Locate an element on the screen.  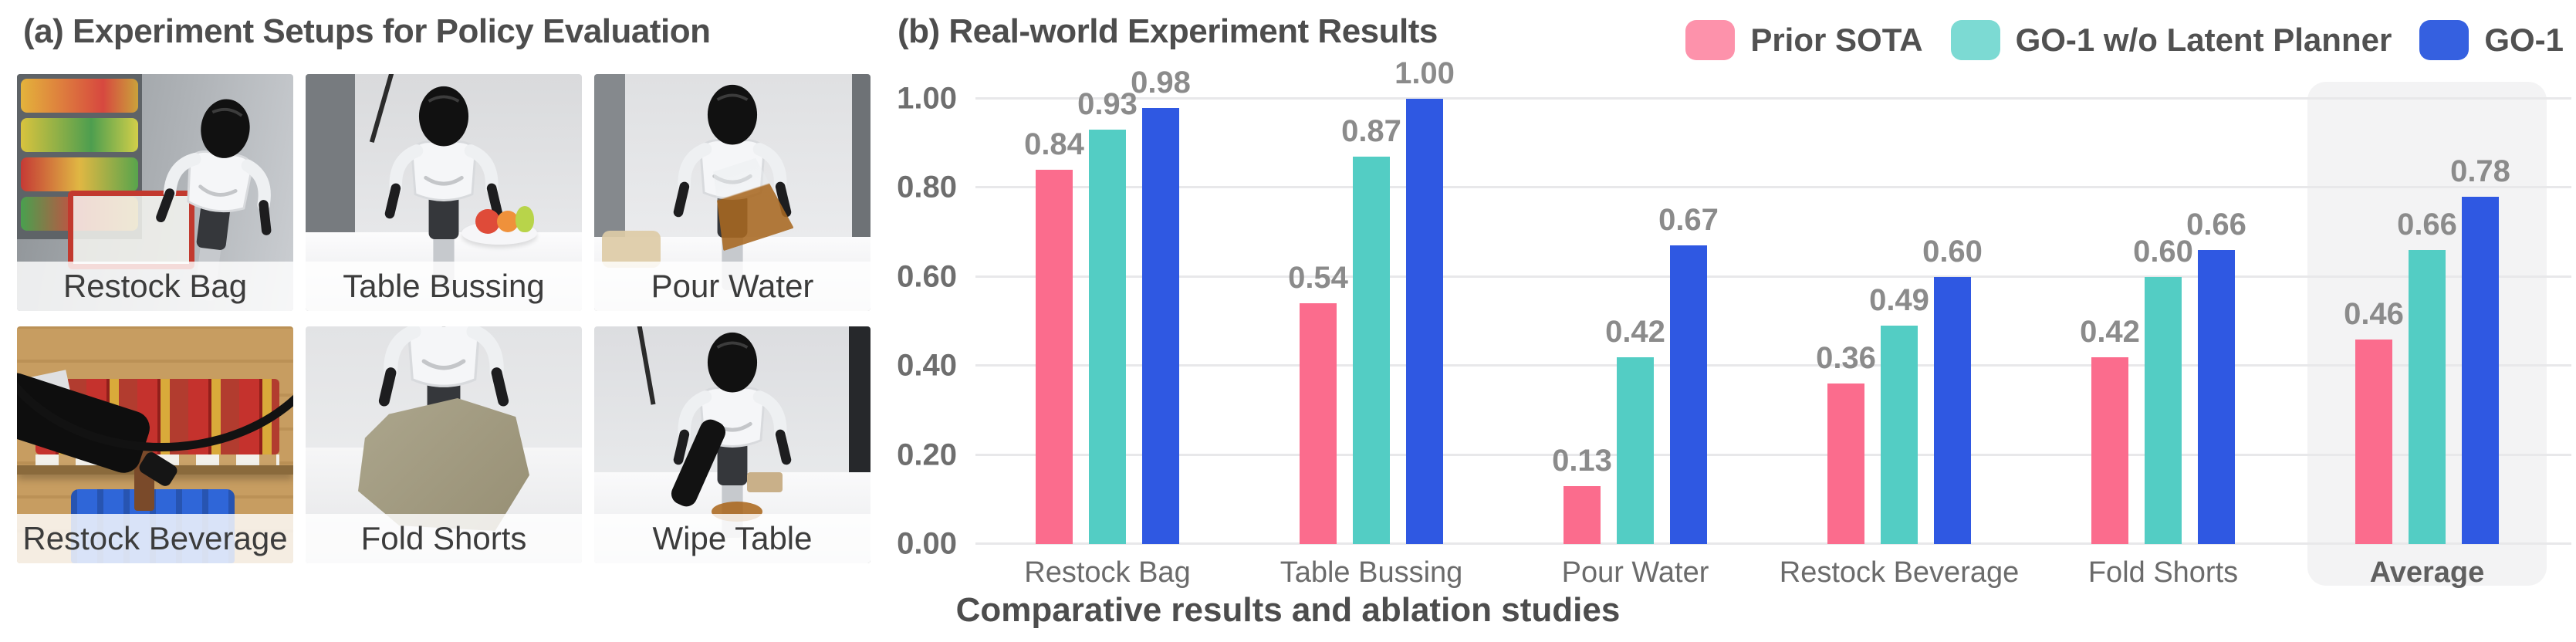
bar-value-label: 0.42 is located at coordinates (2110, 331).